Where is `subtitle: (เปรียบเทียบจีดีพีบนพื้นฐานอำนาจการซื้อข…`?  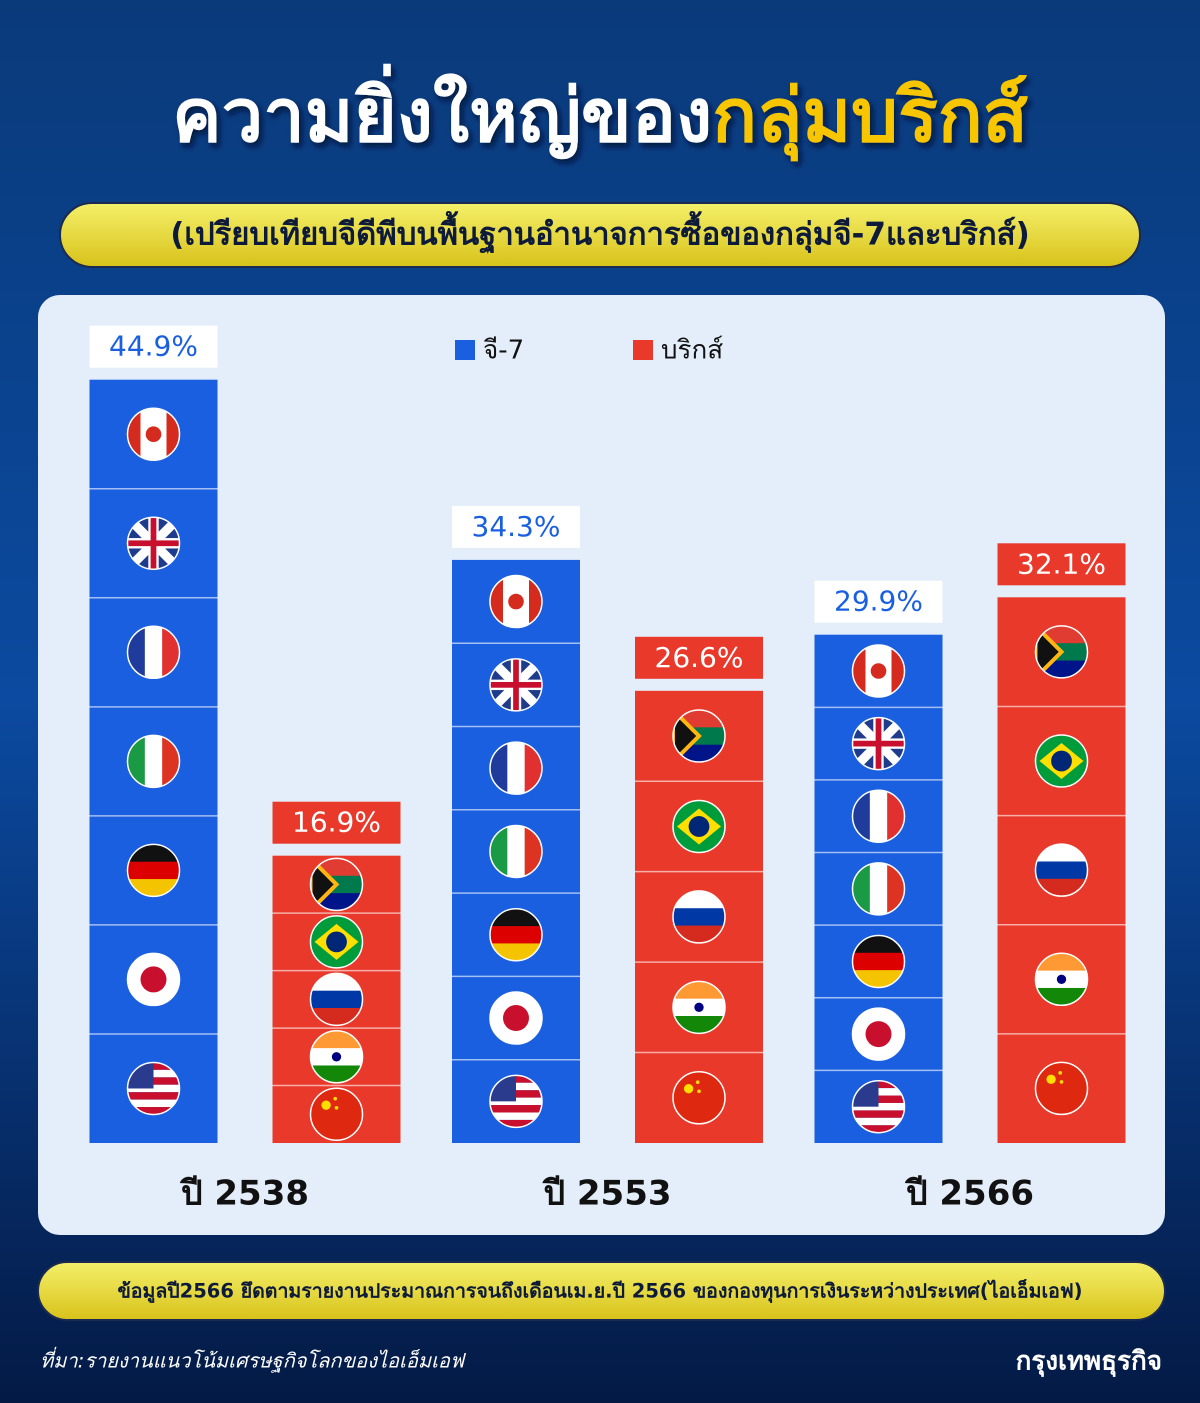 subtitle: (เปรียบเทียบจีดีพีบนพื้นฐานอำนาจการซื้อข… is located at coordinates (600, 233).